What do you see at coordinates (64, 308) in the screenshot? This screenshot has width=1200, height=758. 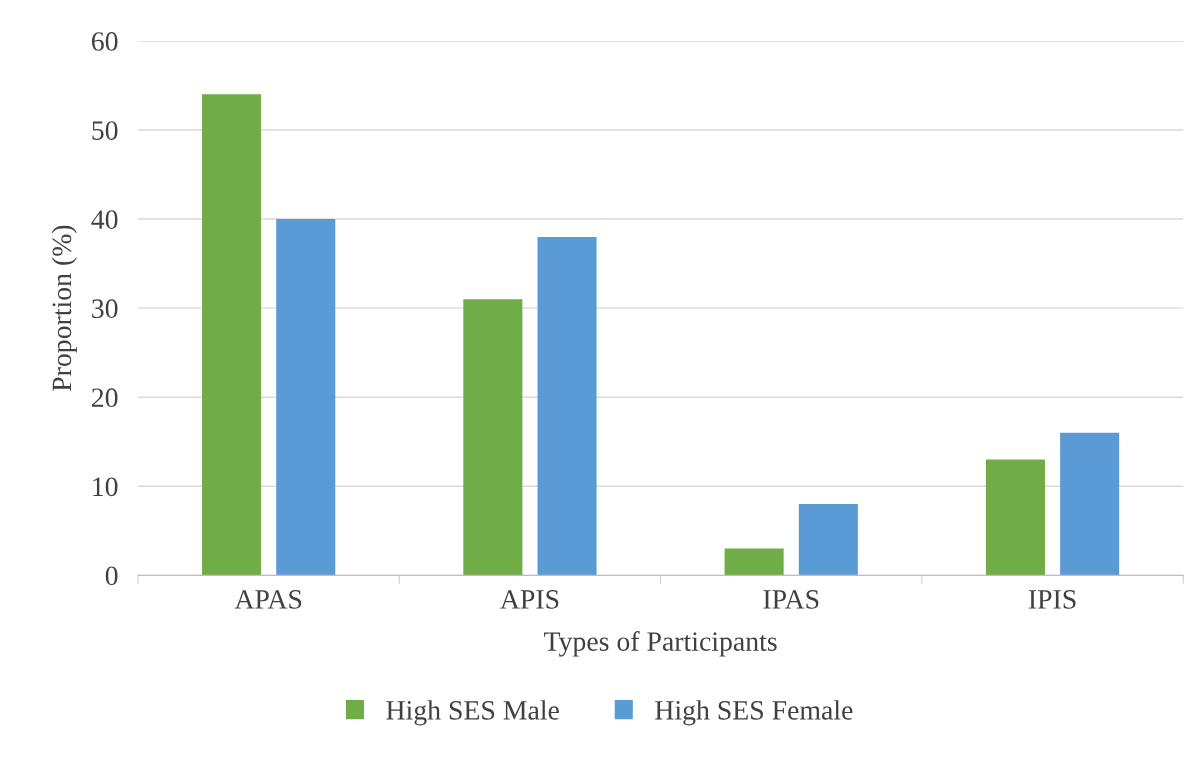 I see `y-axis-title: Proportion (%)` at bounding box center [64, 308].